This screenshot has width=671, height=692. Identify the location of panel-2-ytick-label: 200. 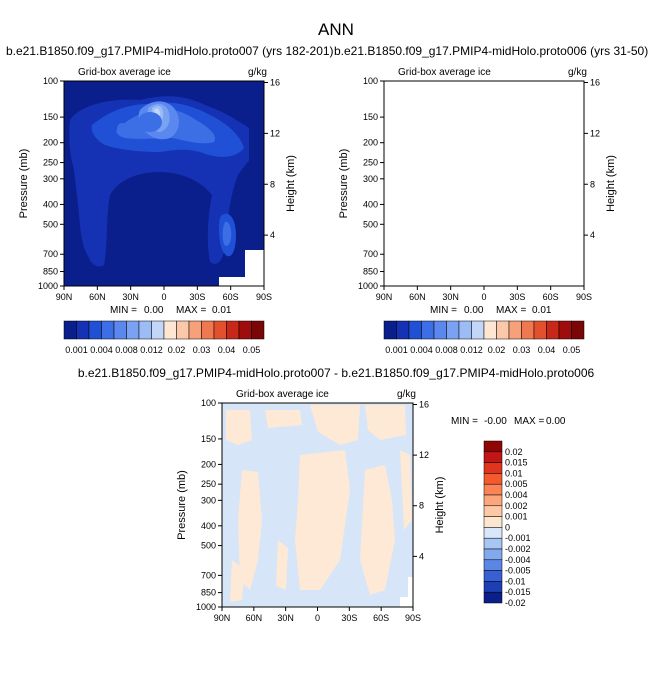
(370, 143).